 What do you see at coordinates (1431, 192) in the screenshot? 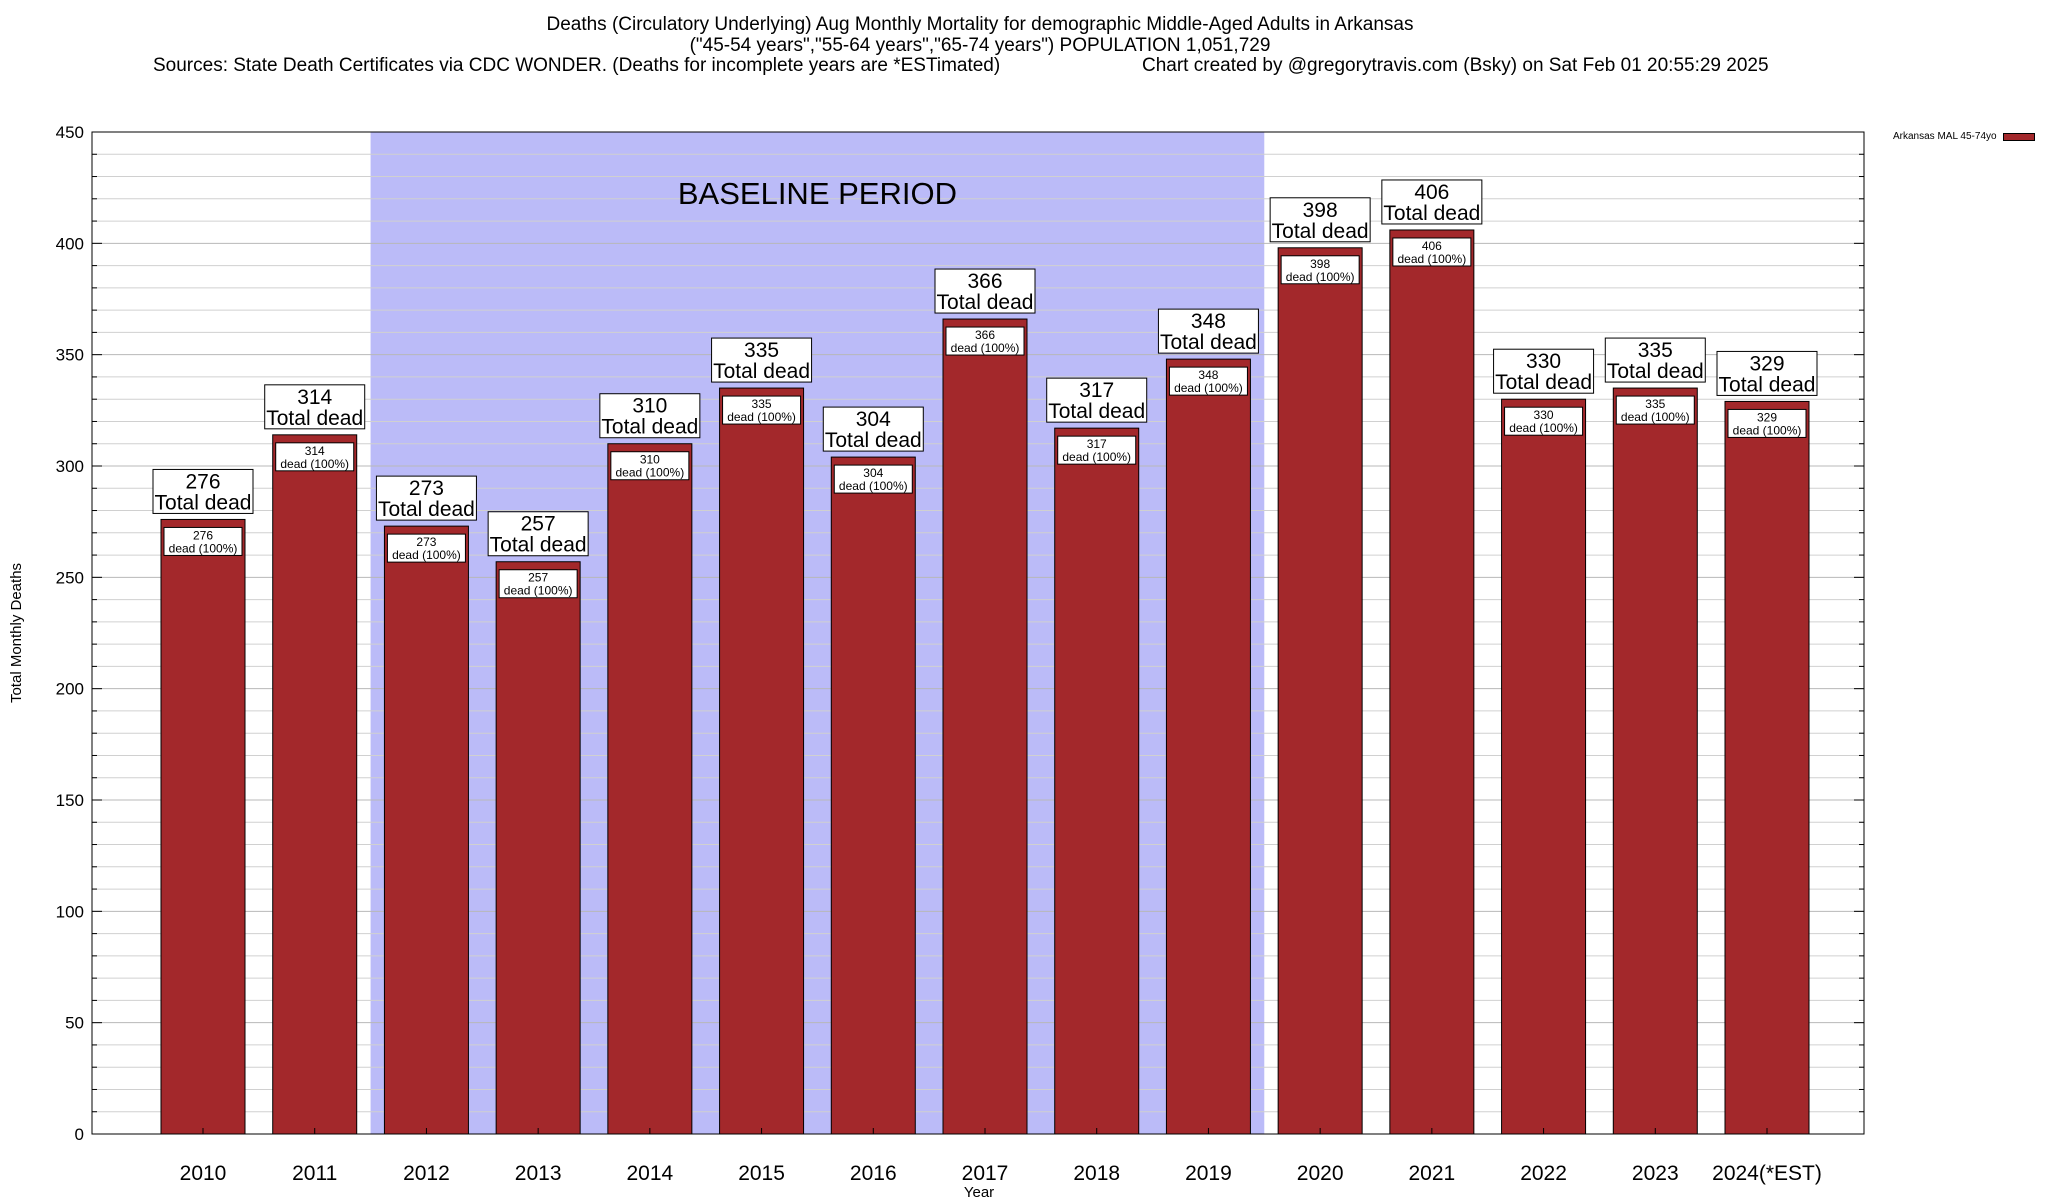
I see `bar-top-value-label: 406` at bounding box center [1431, 192].